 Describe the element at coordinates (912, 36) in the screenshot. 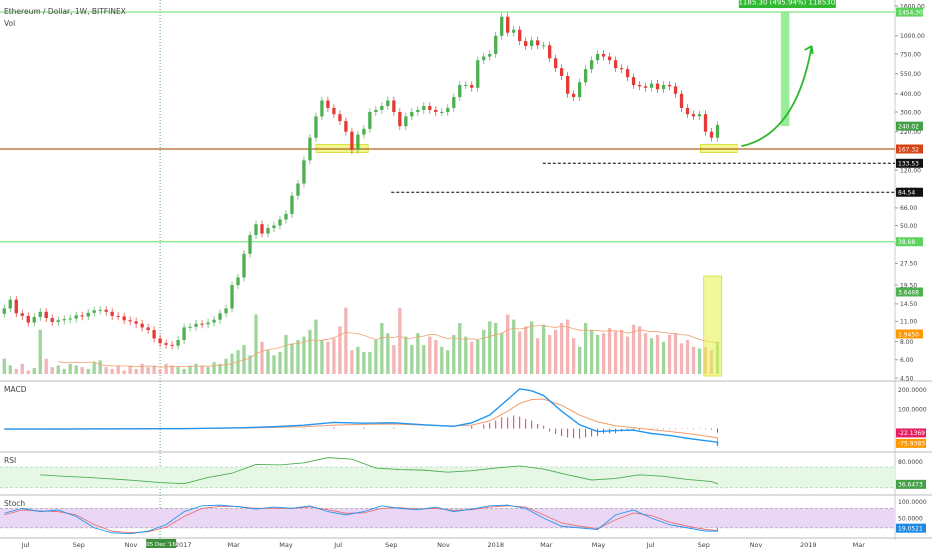

I see `y-tick-label: 1000.00` at that location.